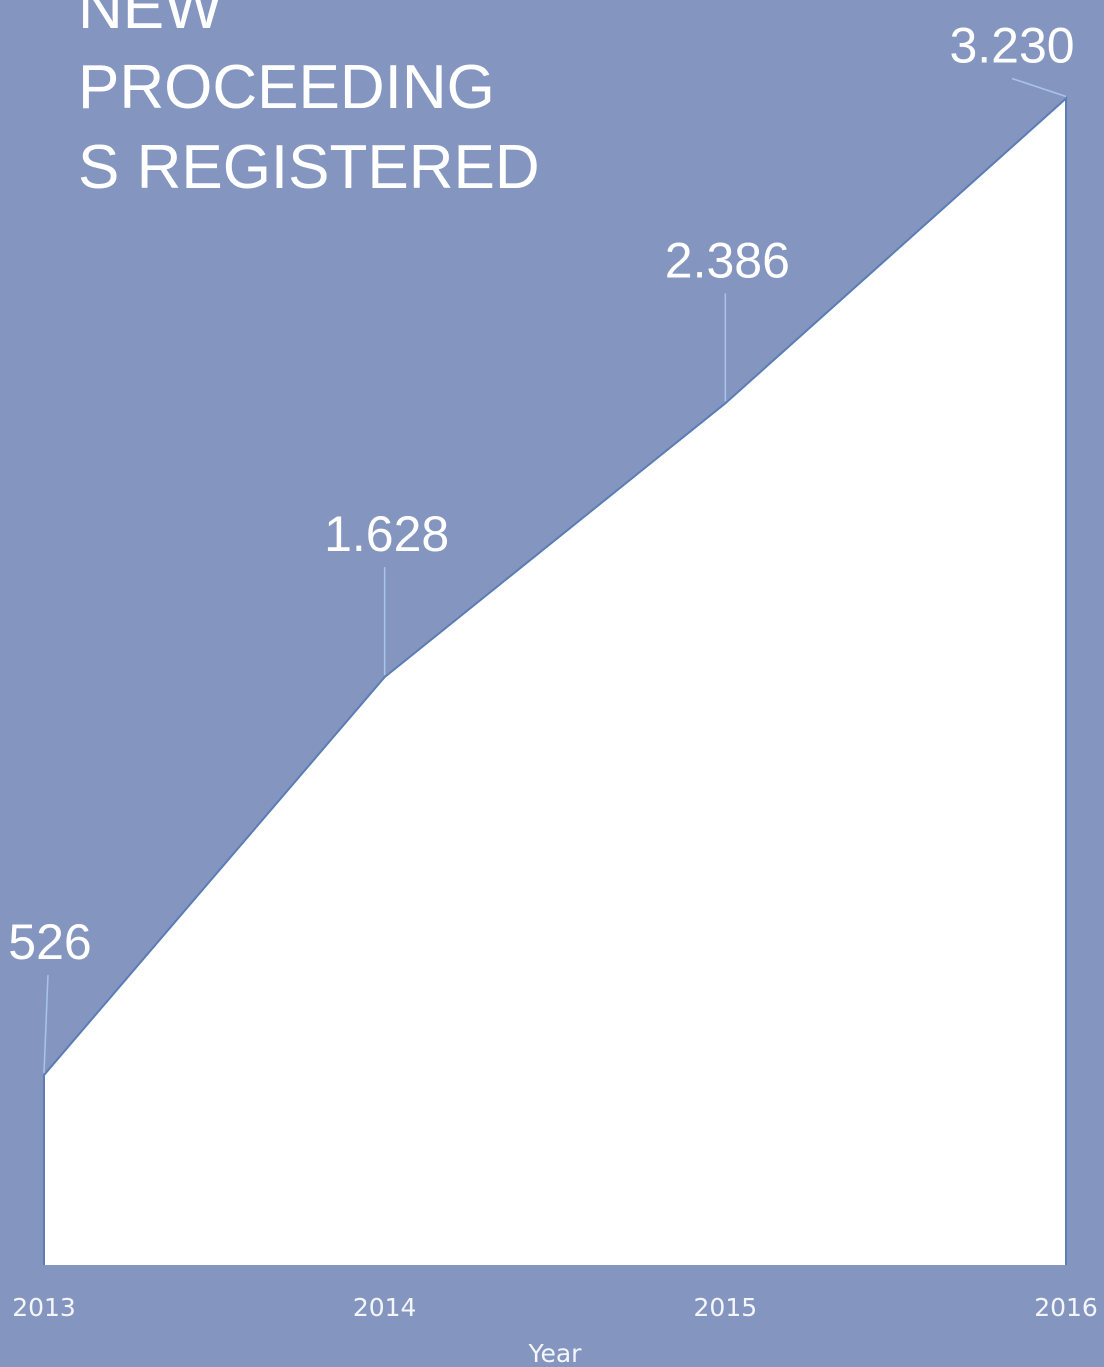 This screenshot has height=1367, width=1104. Describe the element at coordinates (727, 260) in the screenshot. I see `value-label: 2.386` at that location.